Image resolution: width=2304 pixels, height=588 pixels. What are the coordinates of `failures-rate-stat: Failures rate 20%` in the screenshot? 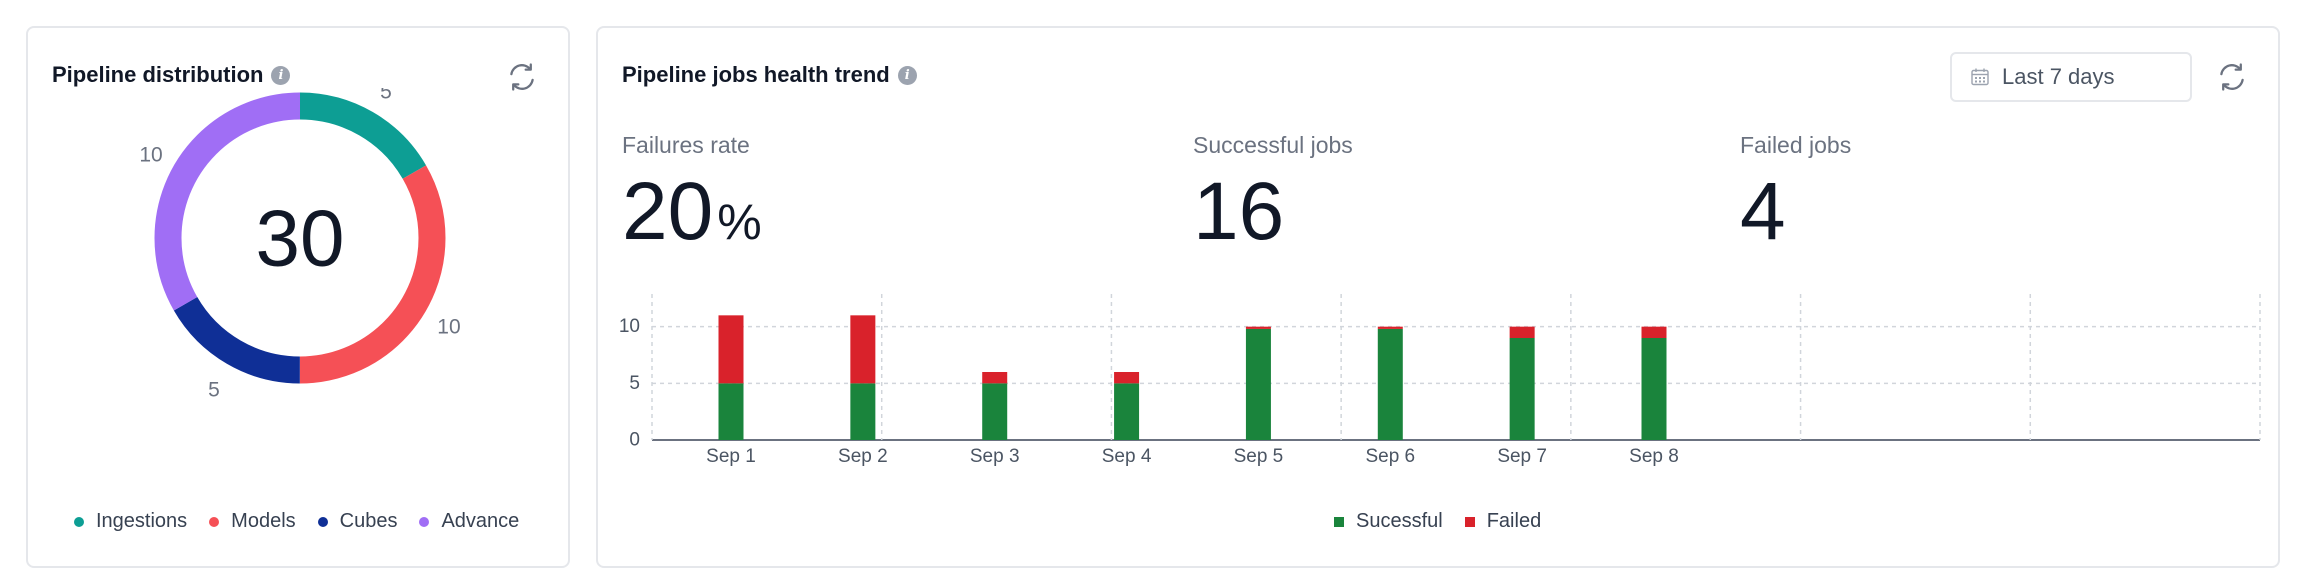 It's located at (692, 192).